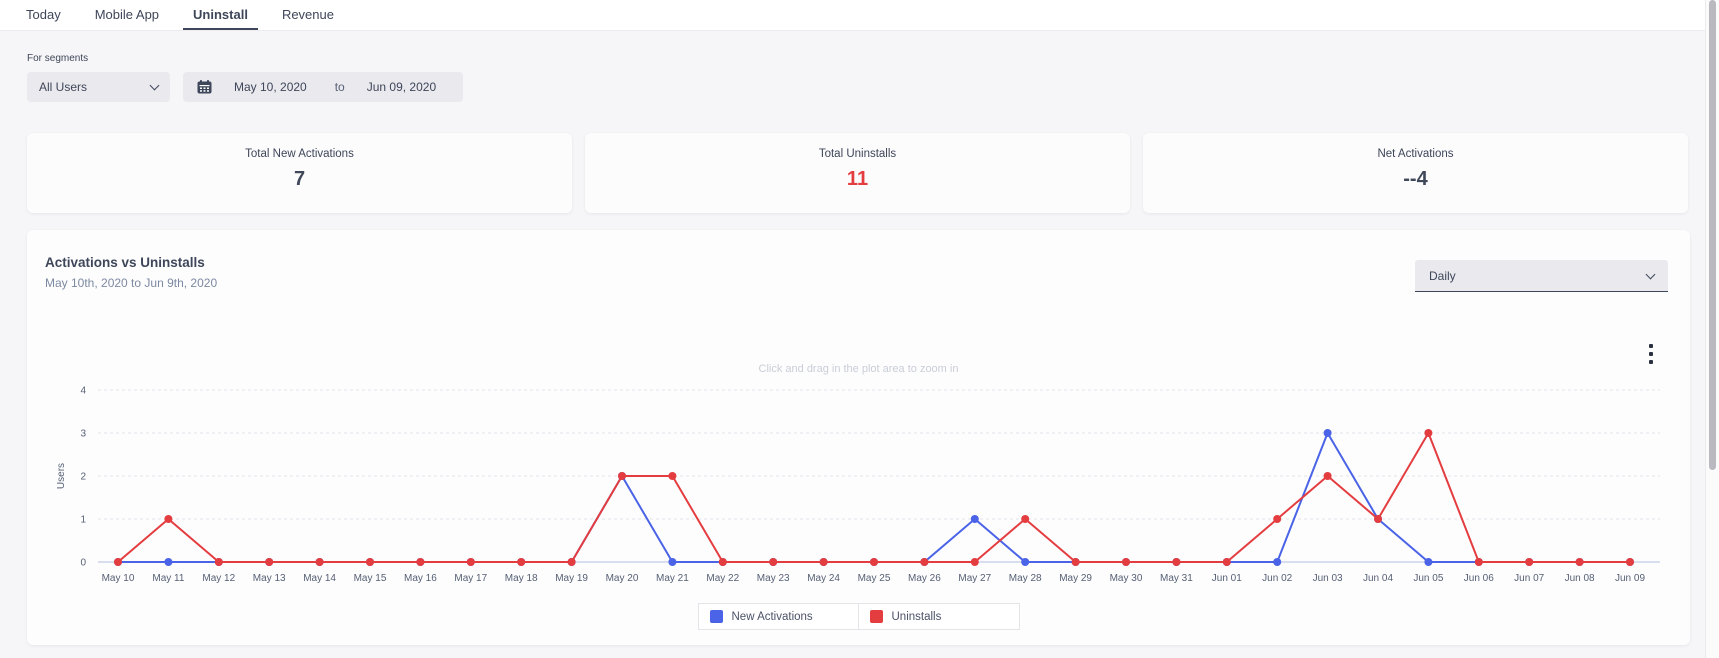  Describe the element at coordinates (1415, 179) in the screenshot. I see `stat-value: --4` at that location.